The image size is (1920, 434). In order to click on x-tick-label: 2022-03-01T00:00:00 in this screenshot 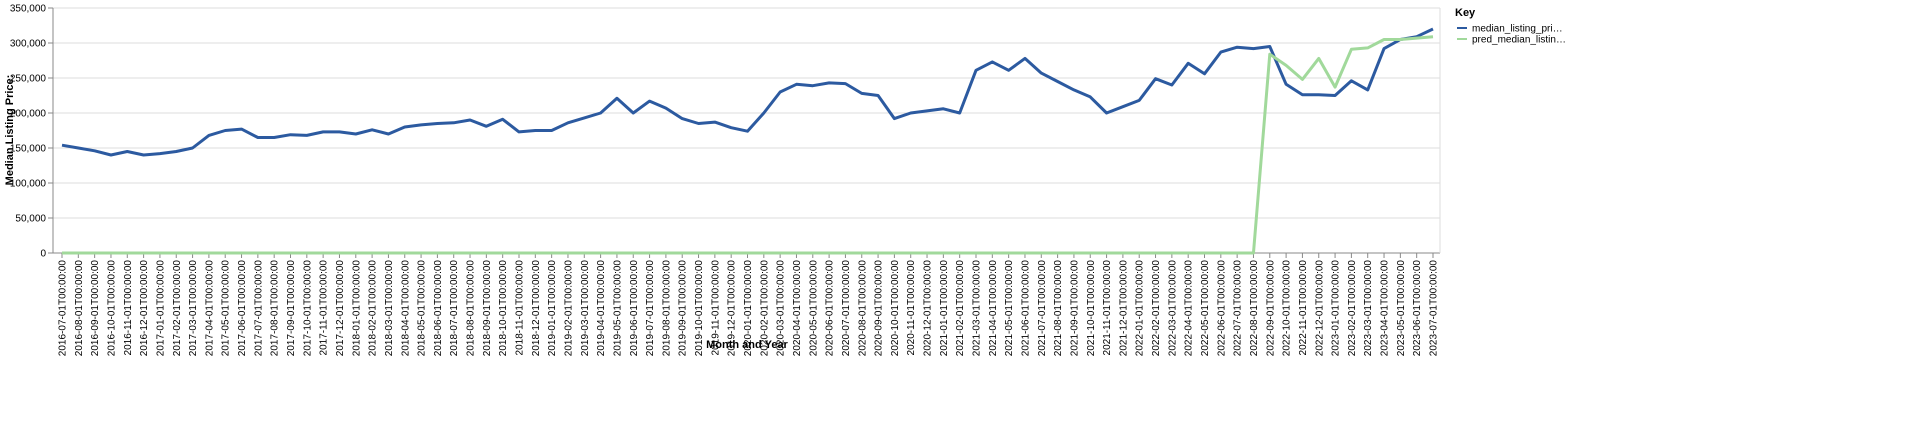, I will do `click(1172, 308)`.